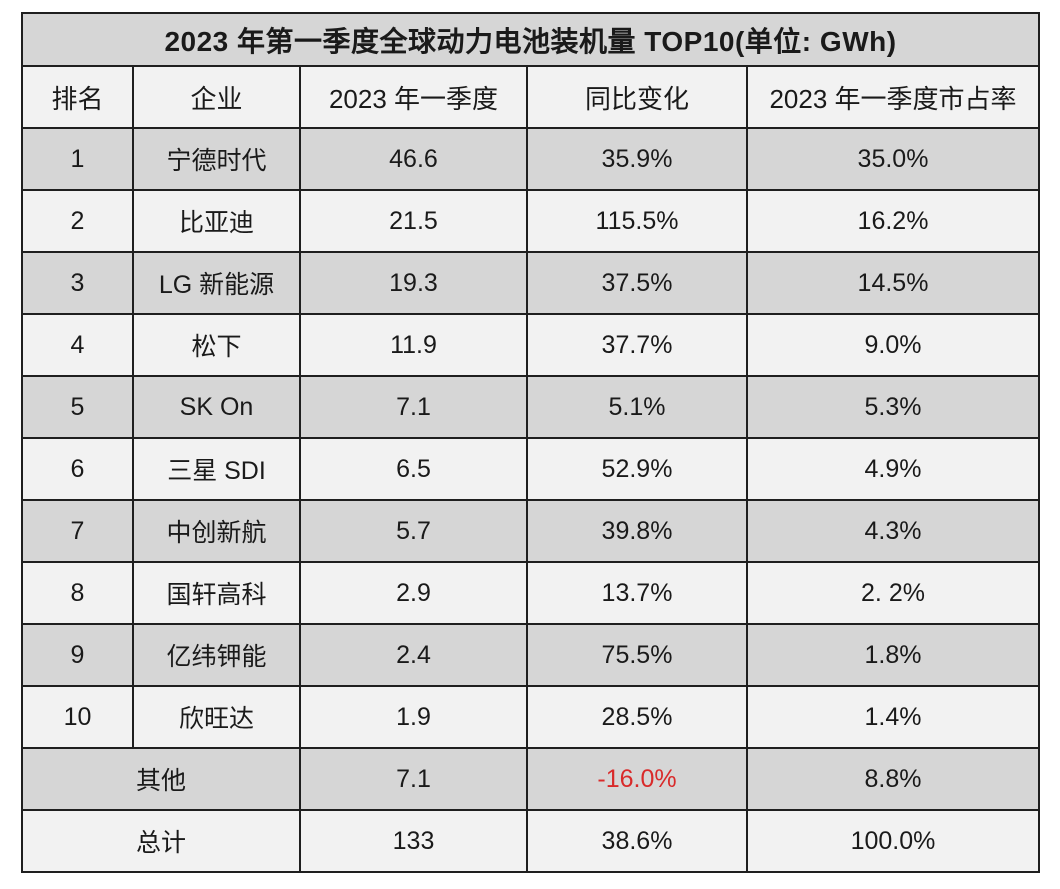 The image size is (1060, 889). Describe the element at coordinates (413, 221) in the screenshot. I see `q1-cell: 21.5` at that location.